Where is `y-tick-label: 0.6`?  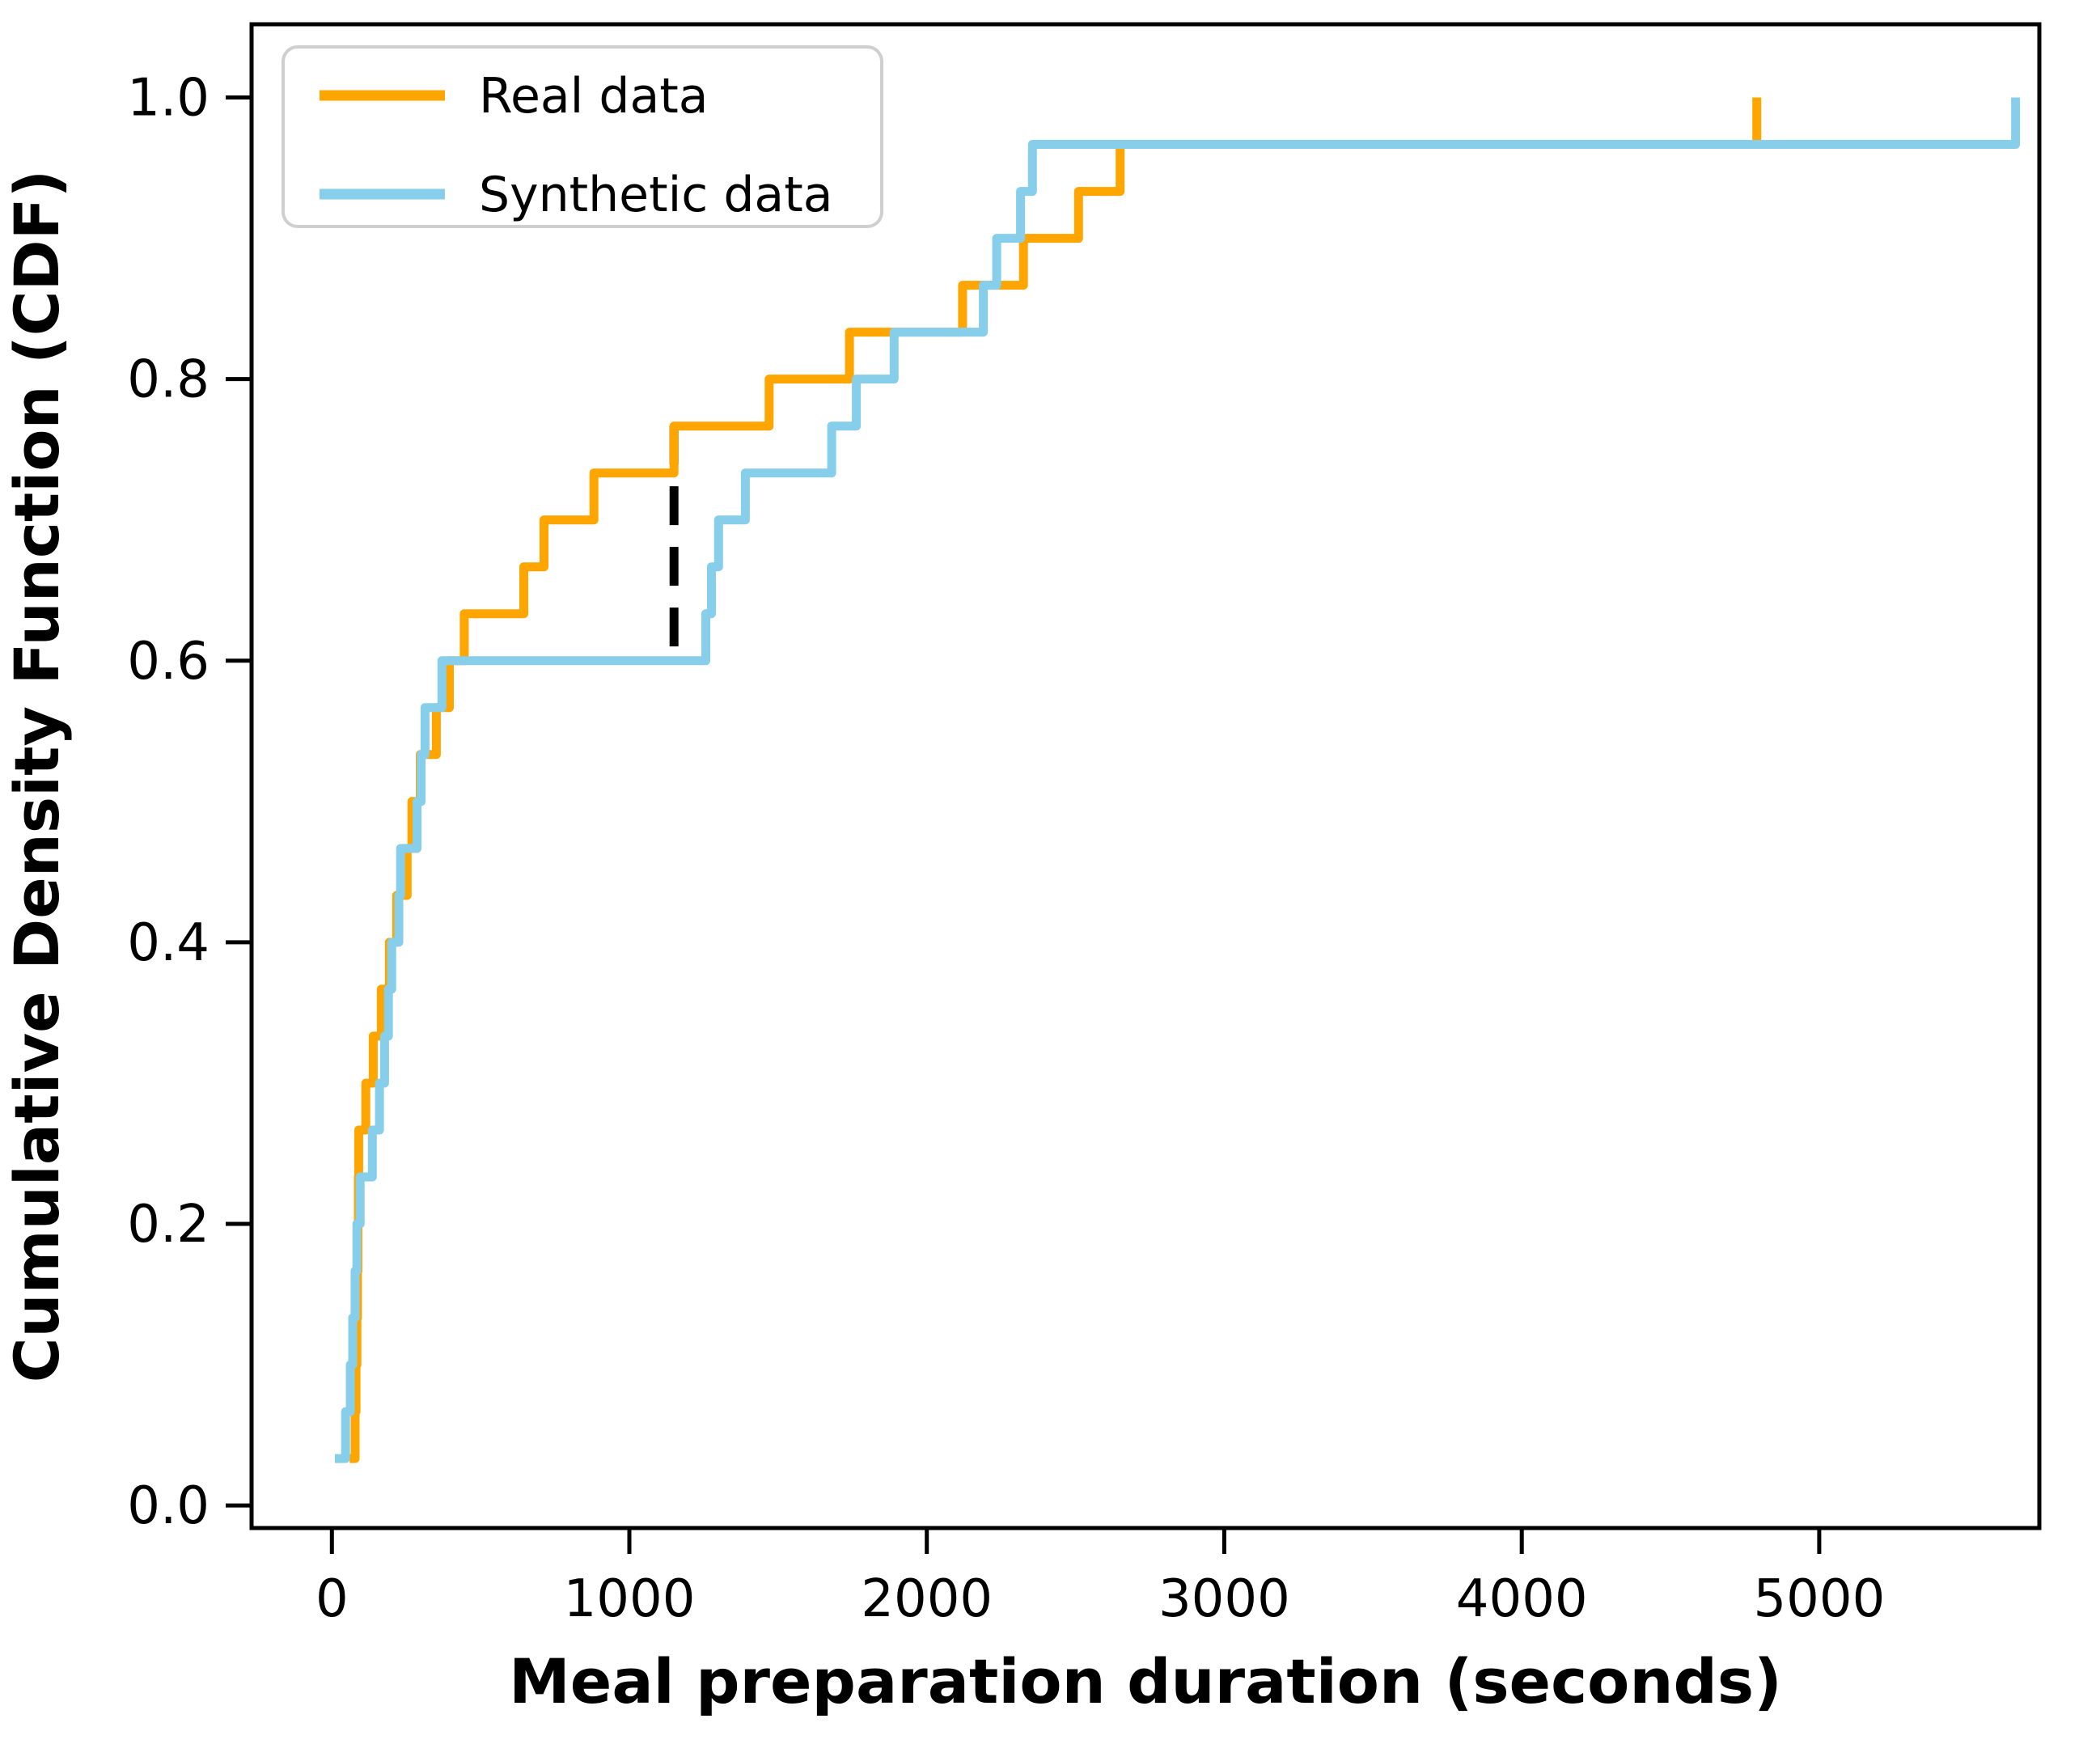 y-tick-label: 0.6 is located at coordinates (169, 662).